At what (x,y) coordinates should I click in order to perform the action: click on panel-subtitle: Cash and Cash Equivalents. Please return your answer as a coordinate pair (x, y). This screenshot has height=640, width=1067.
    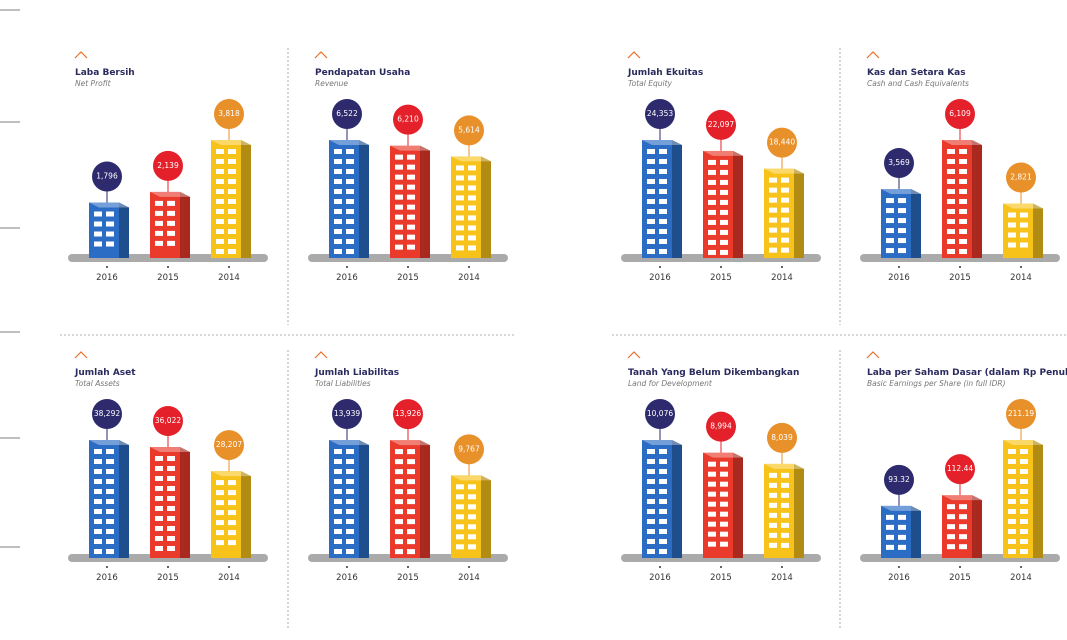
    Looking at the image, I should click on (918, 83).